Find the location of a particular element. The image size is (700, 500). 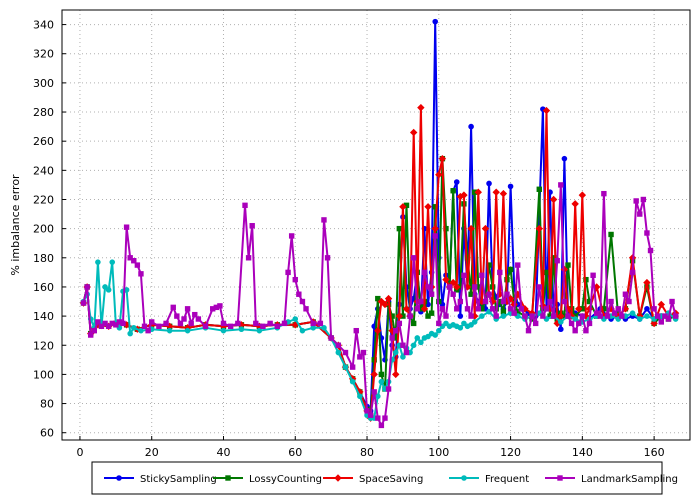

legend-label: SpaceSaving is located at coordinates (391, 479).